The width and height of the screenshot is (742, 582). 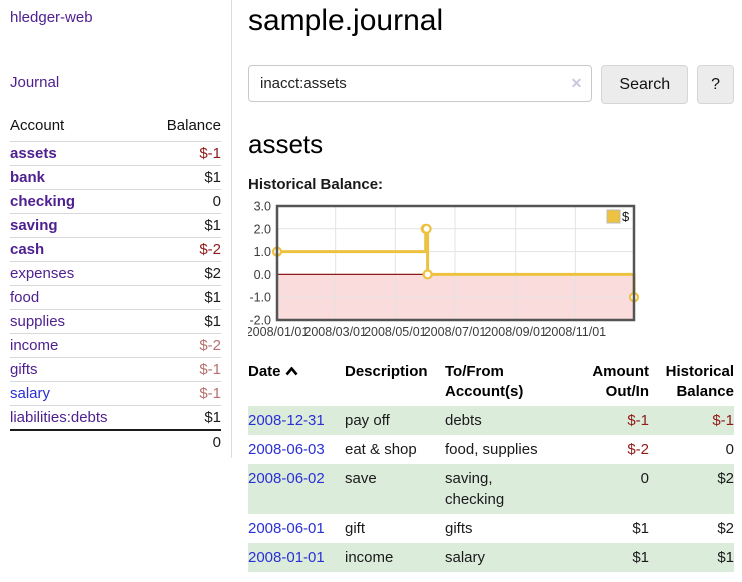 What do you see at coordinates (115, 441) in the screenshot?
I see `accounts-total-row: 0` at bounding box center [115, 441].